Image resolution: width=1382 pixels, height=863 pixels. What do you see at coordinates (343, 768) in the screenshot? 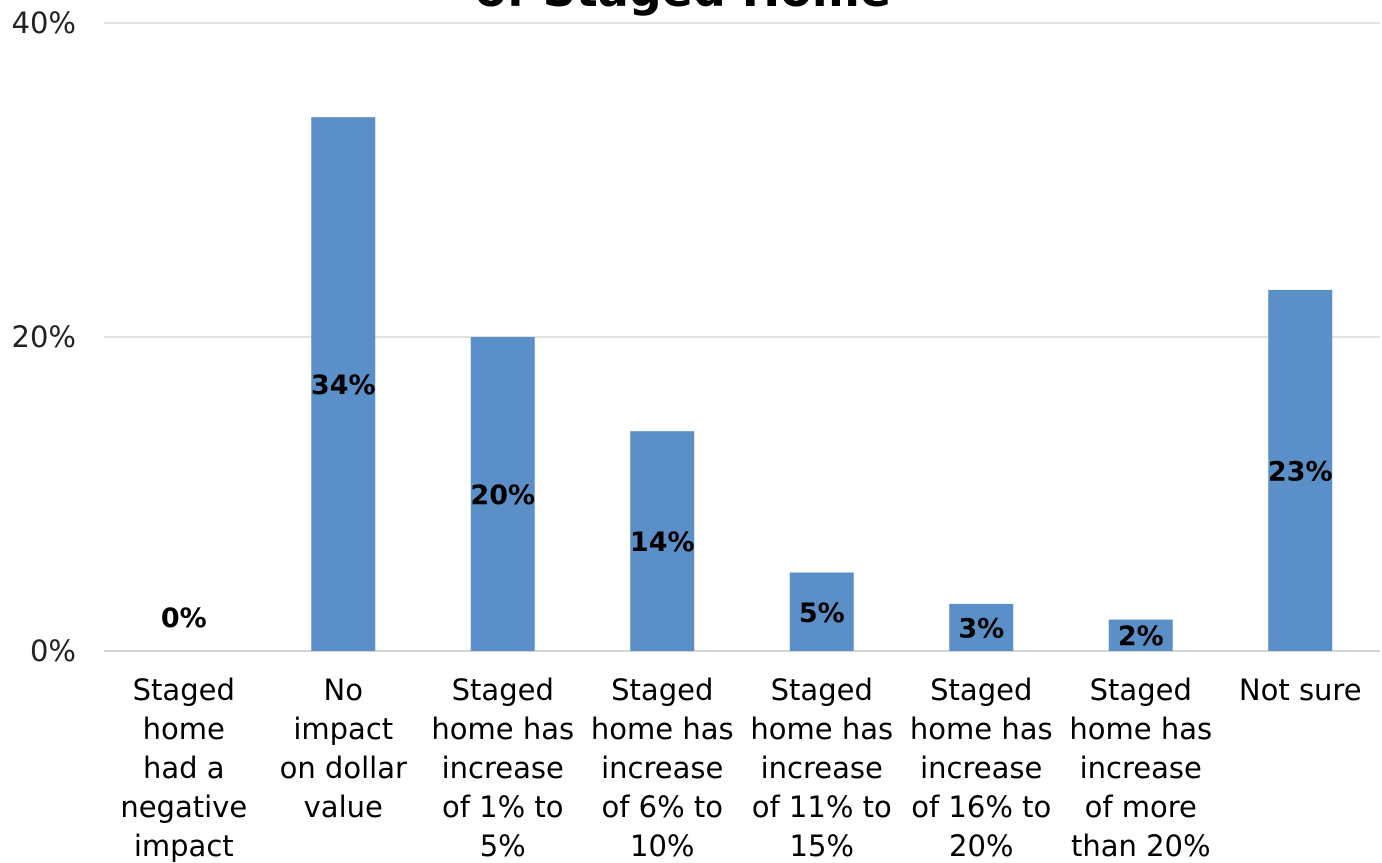
I see `x-category-line: on dollar` at bounding box center [343, 768].